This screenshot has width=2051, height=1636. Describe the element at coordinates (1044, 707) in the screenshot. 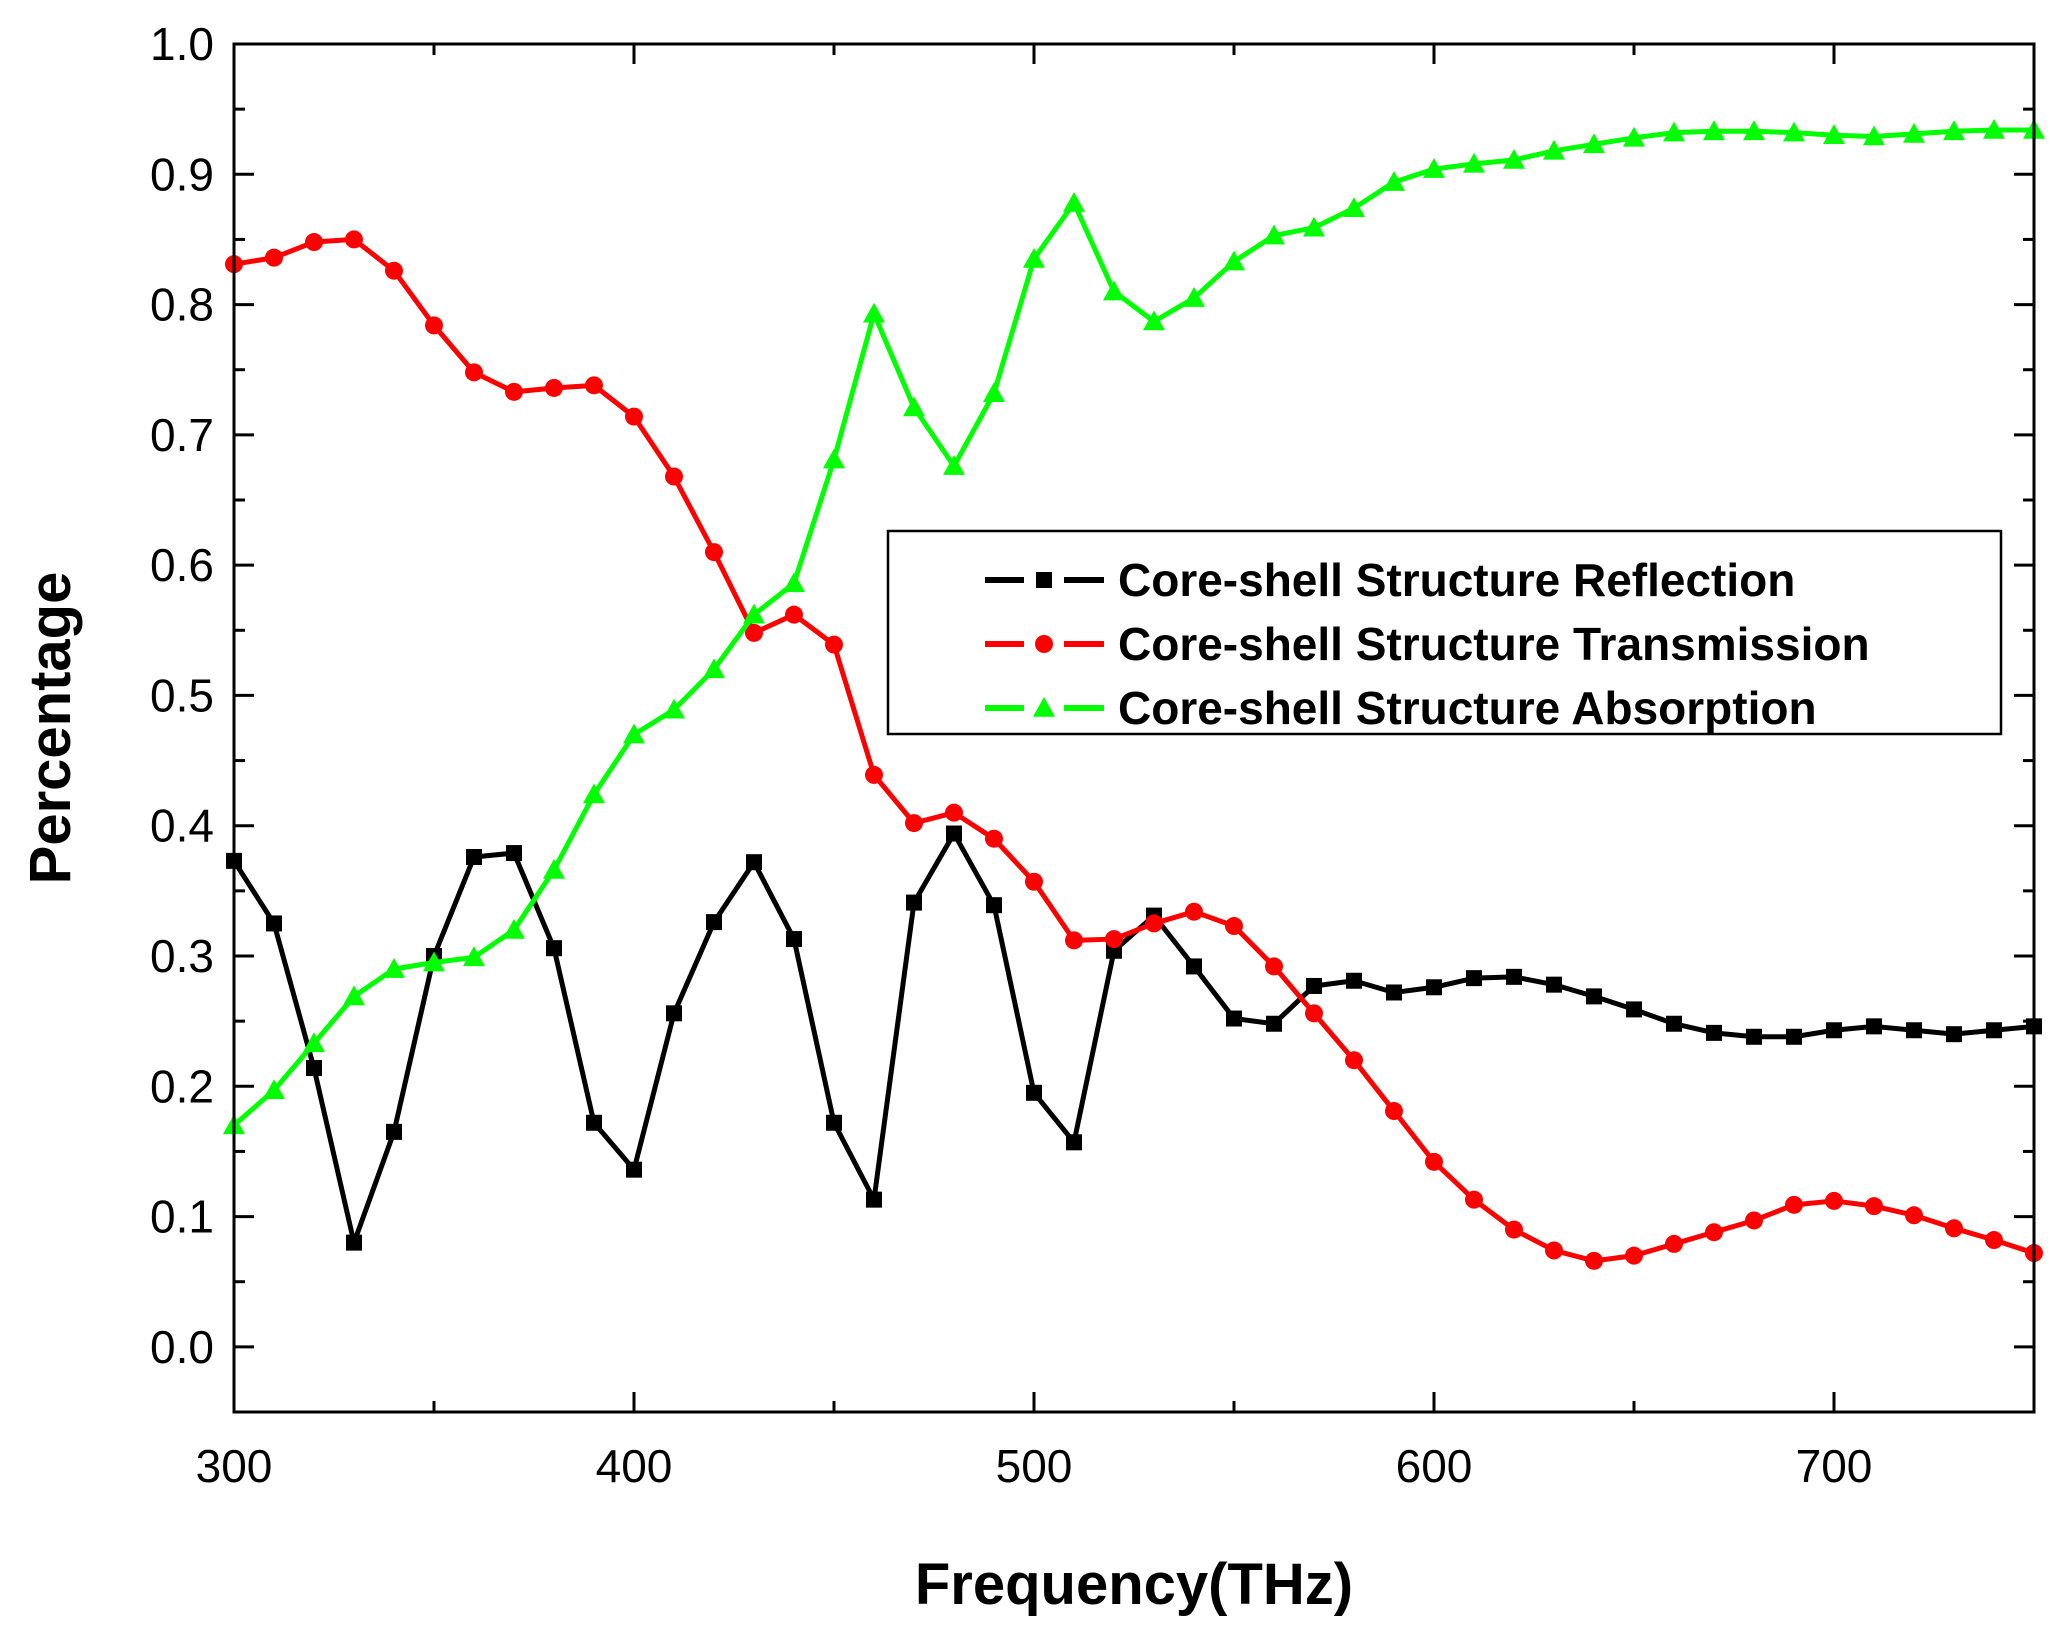

I see `legend-swatch-marker` at that location.